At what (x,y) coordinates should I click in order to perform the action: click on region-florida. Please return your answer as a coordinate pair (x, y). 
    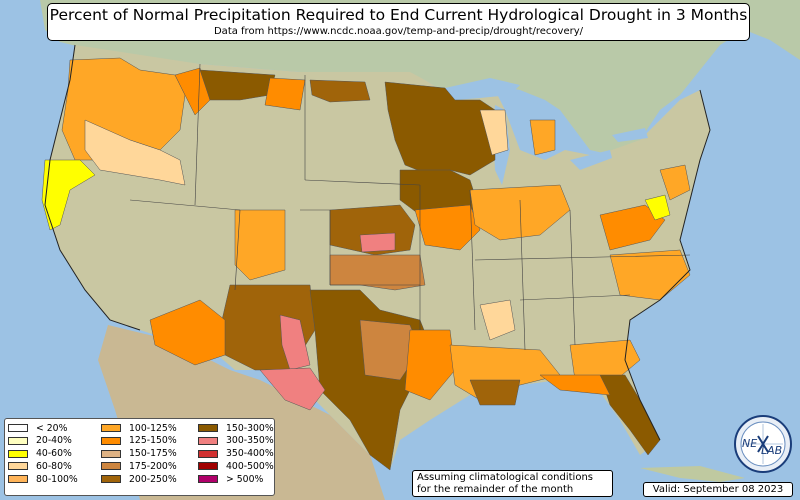
    Looking at the image, I should click on (630, 415).